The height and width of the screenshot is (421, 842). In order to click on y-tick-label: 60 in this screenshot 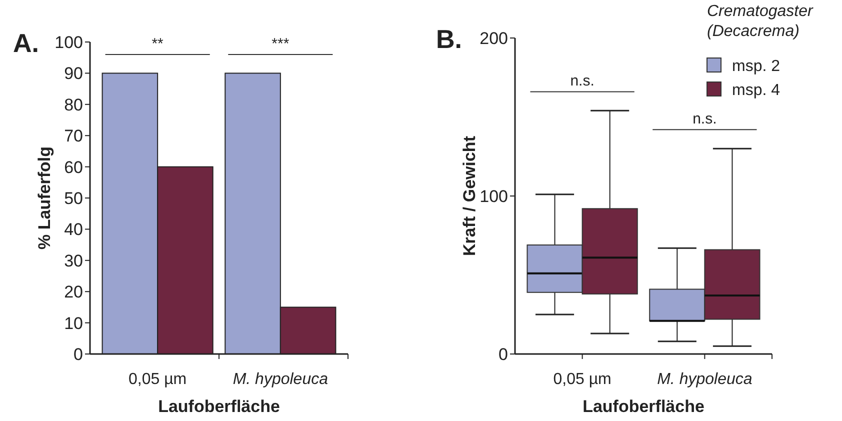, I will do `click(73, 167)`.